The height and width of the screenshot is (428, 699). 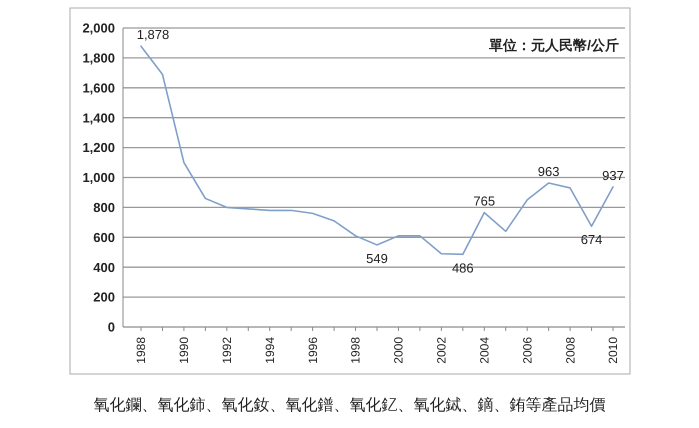 What do you see at coordinates (613, 350) in the screenshot?
I see `x-tick-label: 2010` at bounding box center [613, 350].